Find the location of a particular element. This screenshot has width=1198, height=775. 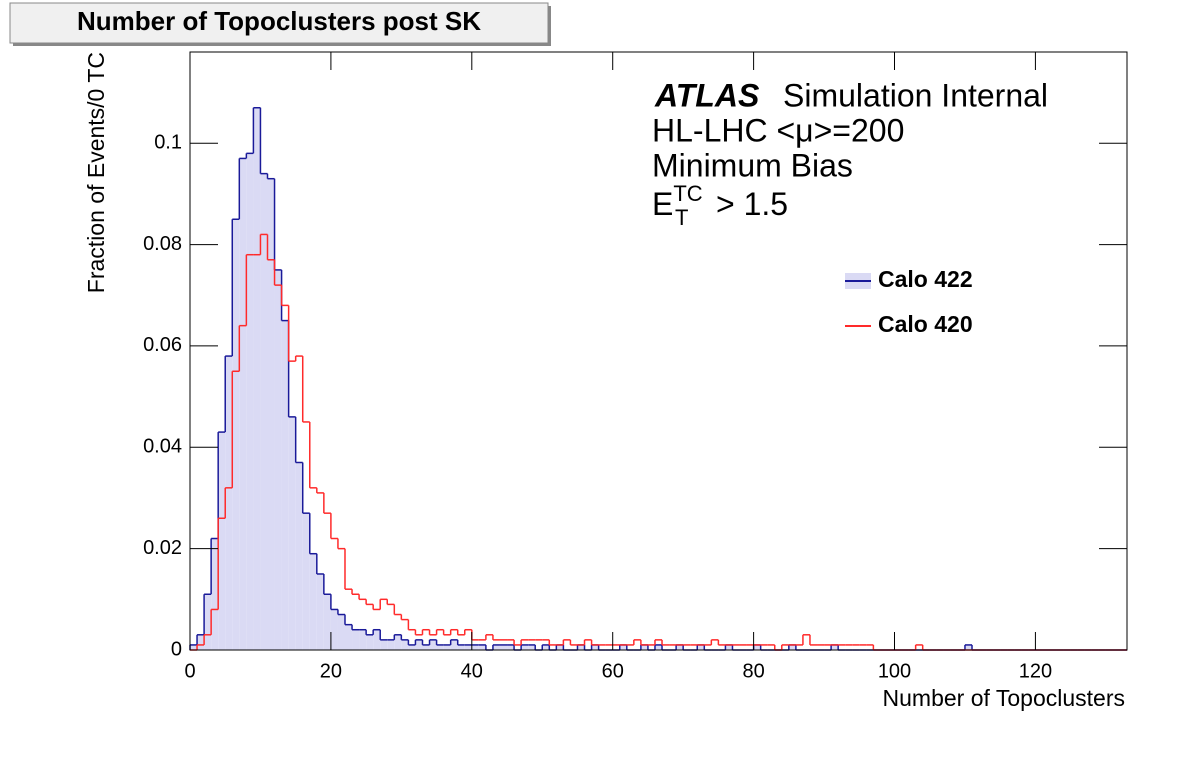

annotation: HL-LHC <μ>=200 is located at coordinates (778, 130).